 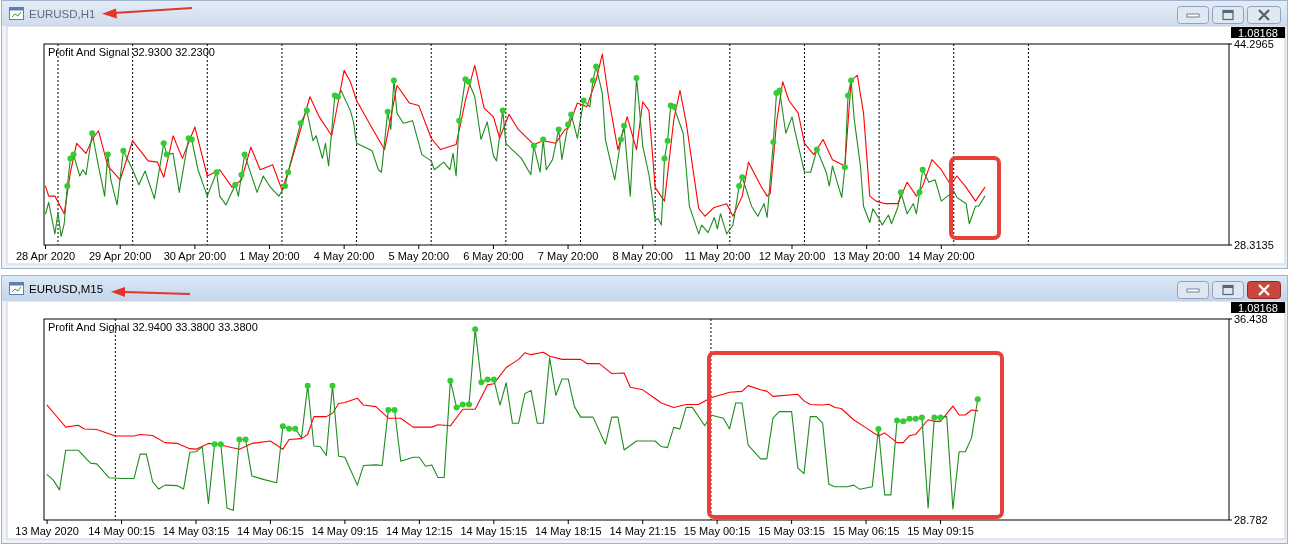 What do you see at coordinates (62, 14) in the screenshot?
I see `chart-title: EURUSD,H1` at bounding box center [62, 14].